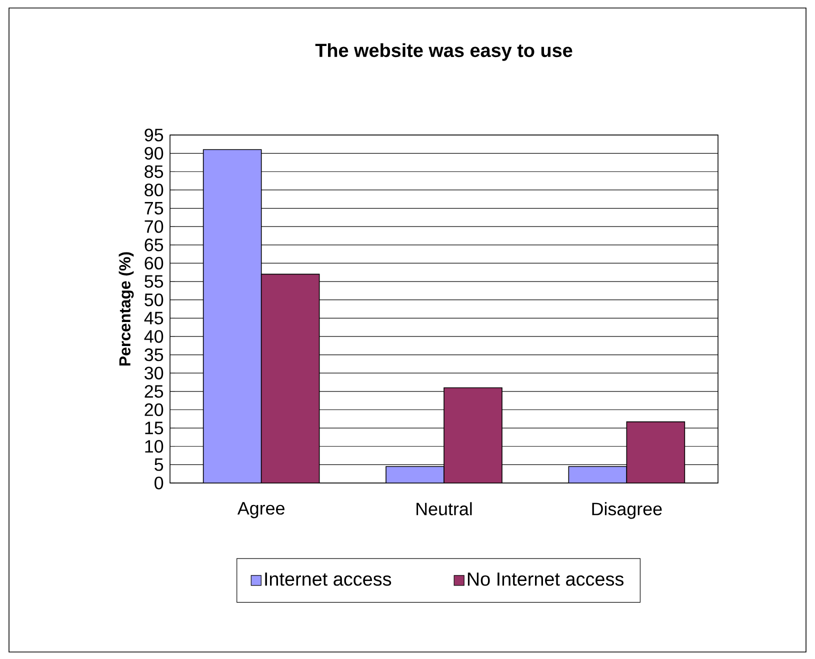 This screenshot has width=815, height=659. I want to click on x-tick-label: Disagree, so click(627, 510).